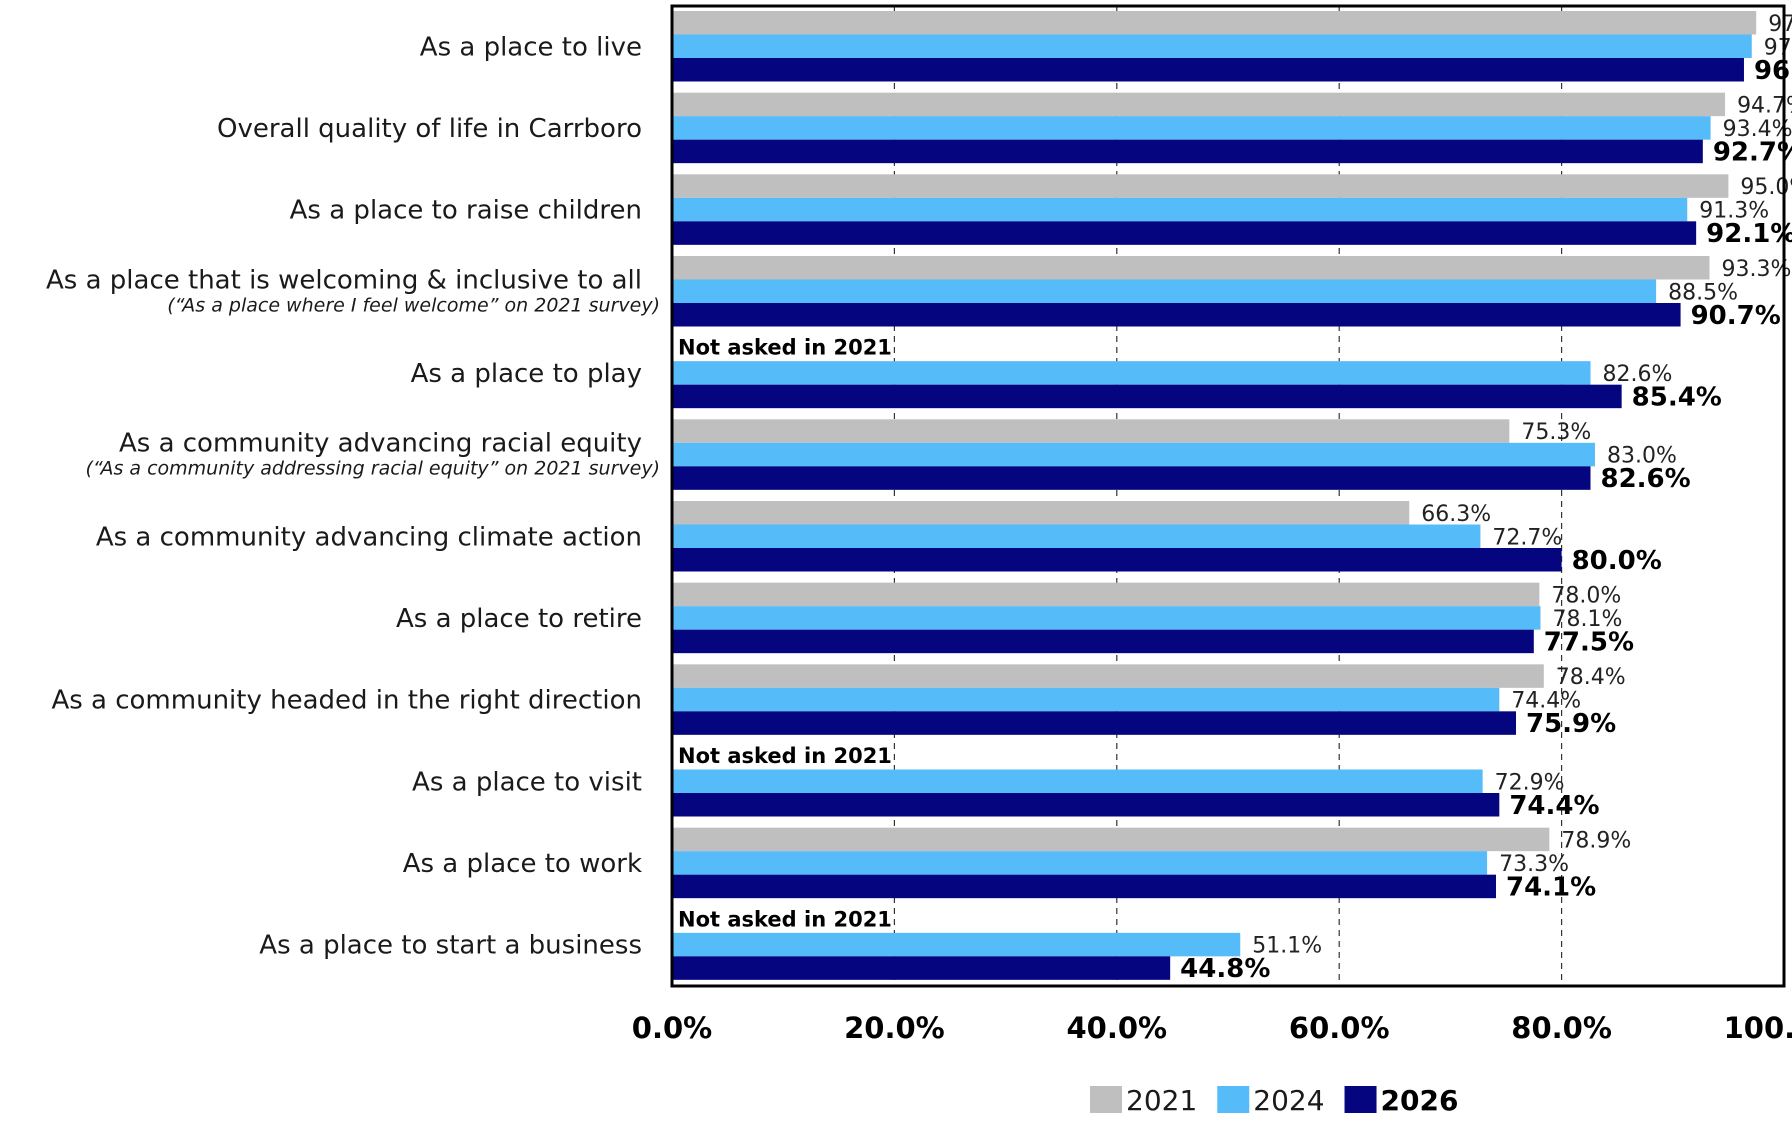 The image size is (1792, 1133). I want to click on category-label: Overall quality of life in Carrboro, so click(429, 129).